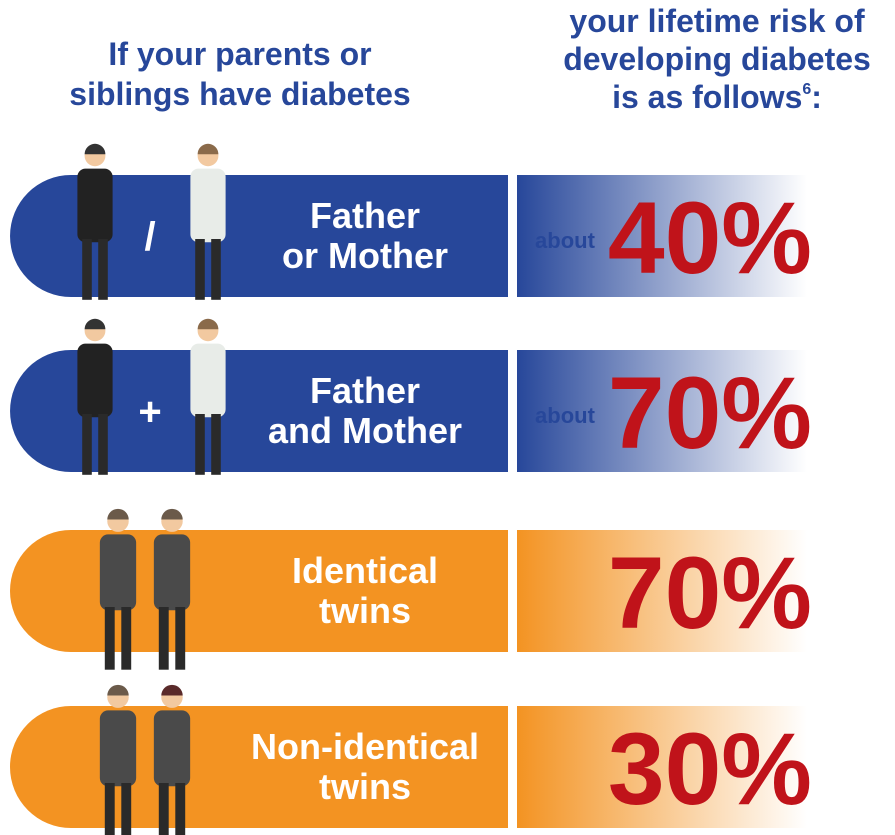 The image size is (895, 835). I want to click on connector: /, so click(149, 237).